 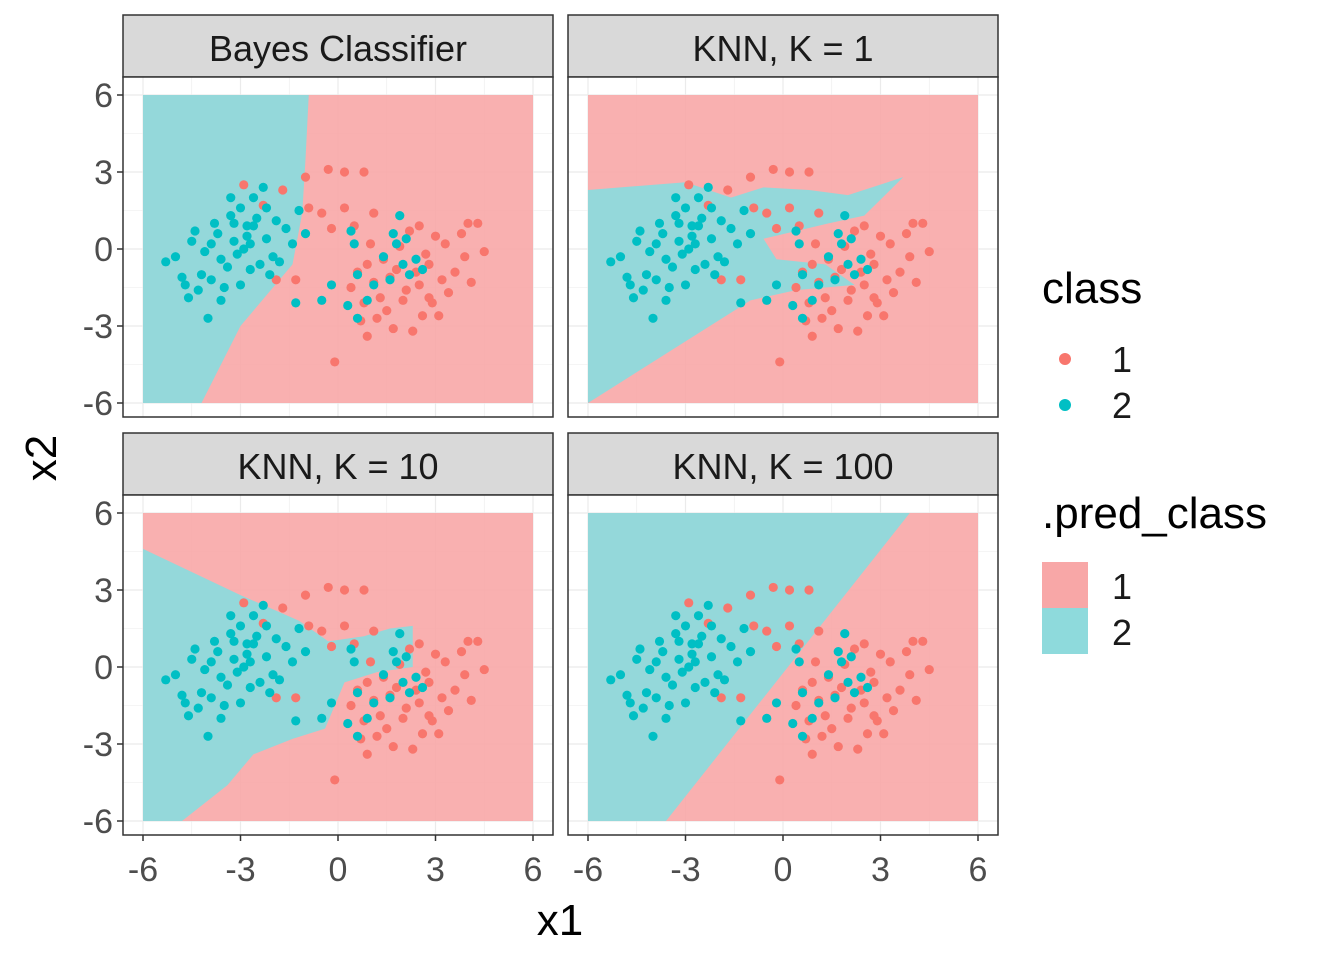 I want to click on panel-border, so click(x=783, y=247).